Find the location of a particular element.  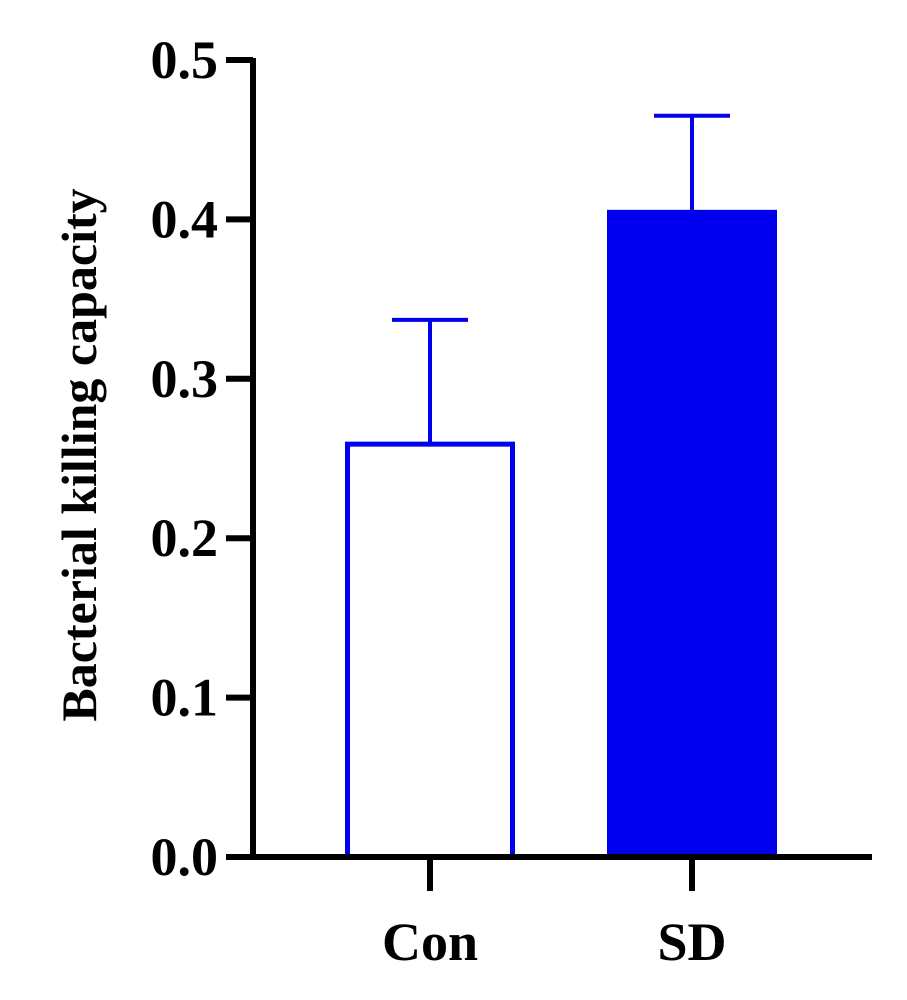

x-tick-label: SD is located at coordinates (691, 942).